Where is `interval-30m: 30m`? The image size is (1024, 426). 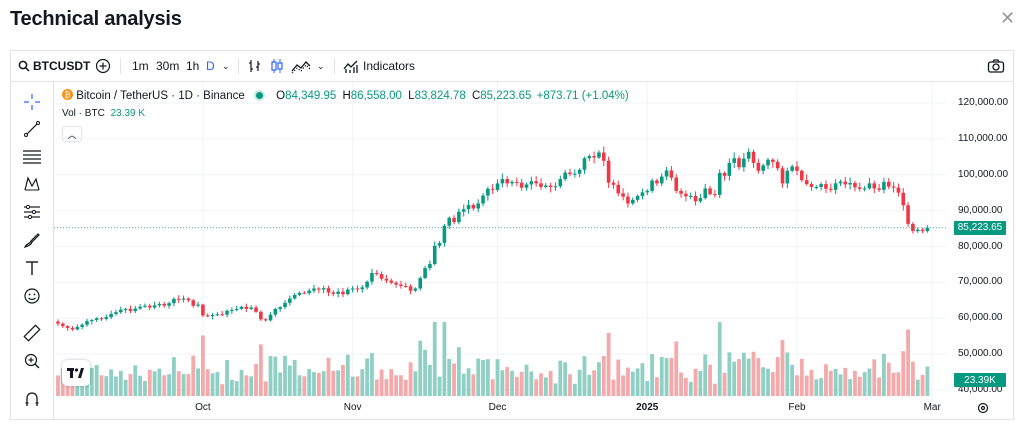 interval-30m: 30m is located at coordinates (167, 66).